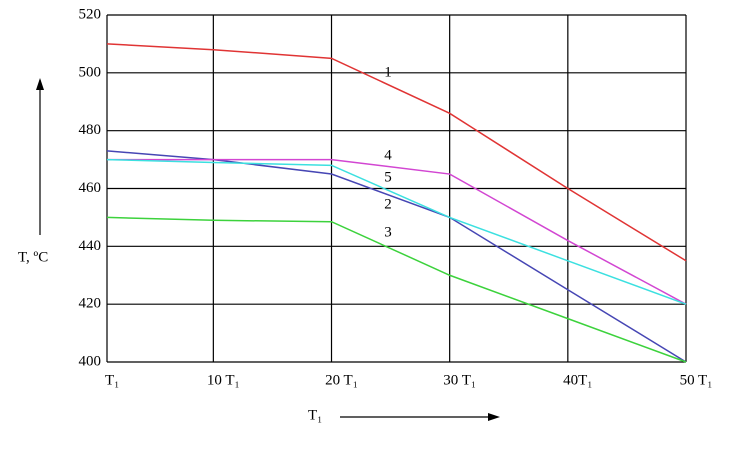 Image resolution: width=742 pixels, height=452 pixels. I want to click on y-tick-label: 480, so click(90, 130).